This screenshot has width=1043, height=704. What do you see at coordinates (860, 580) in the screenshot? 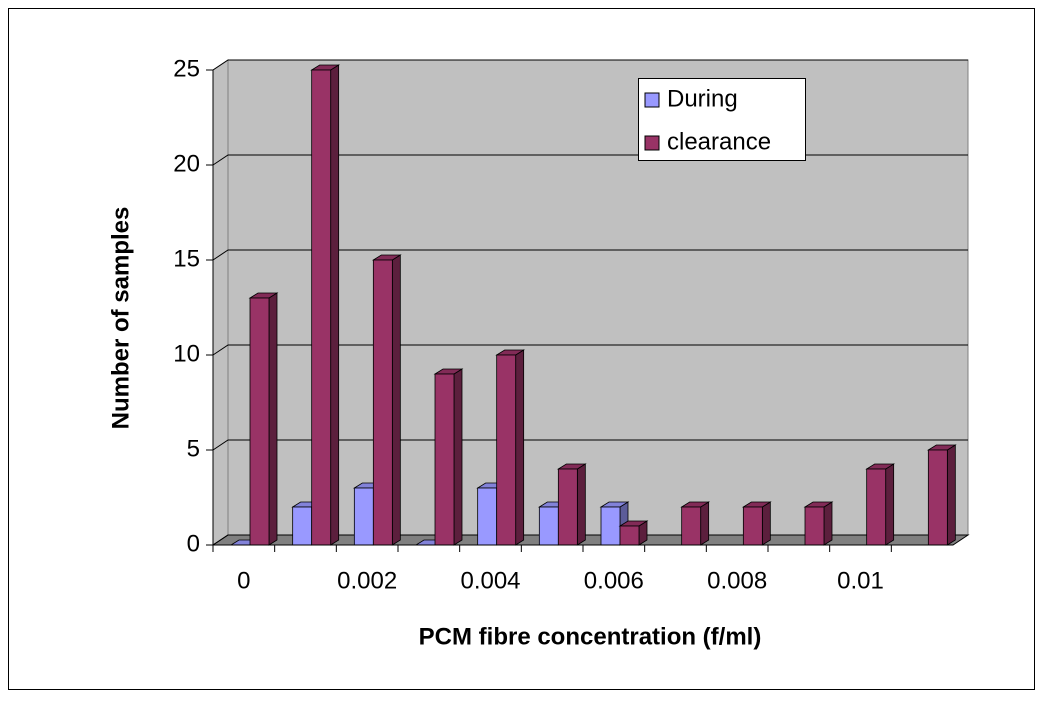
I see `x-tick-label: 0.01` at bounding box center [860, 580].